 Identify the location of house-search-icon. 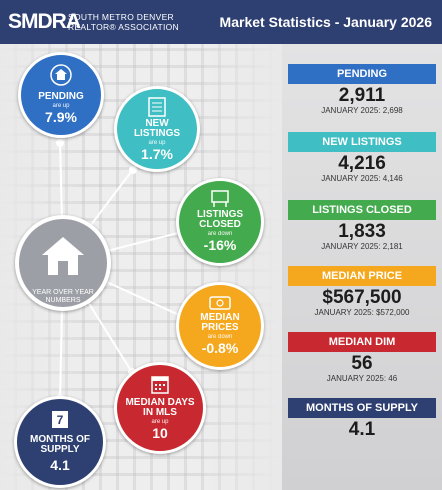
(61, 75).